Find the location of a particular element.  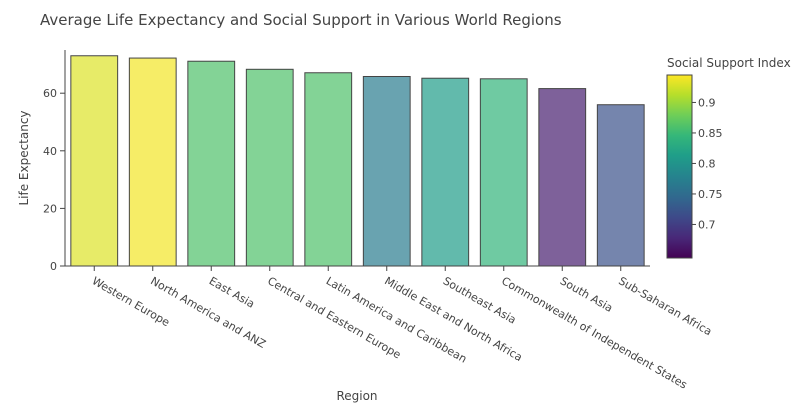

bar-middle-east-and-north-africa is located at coordinates (386, 171).